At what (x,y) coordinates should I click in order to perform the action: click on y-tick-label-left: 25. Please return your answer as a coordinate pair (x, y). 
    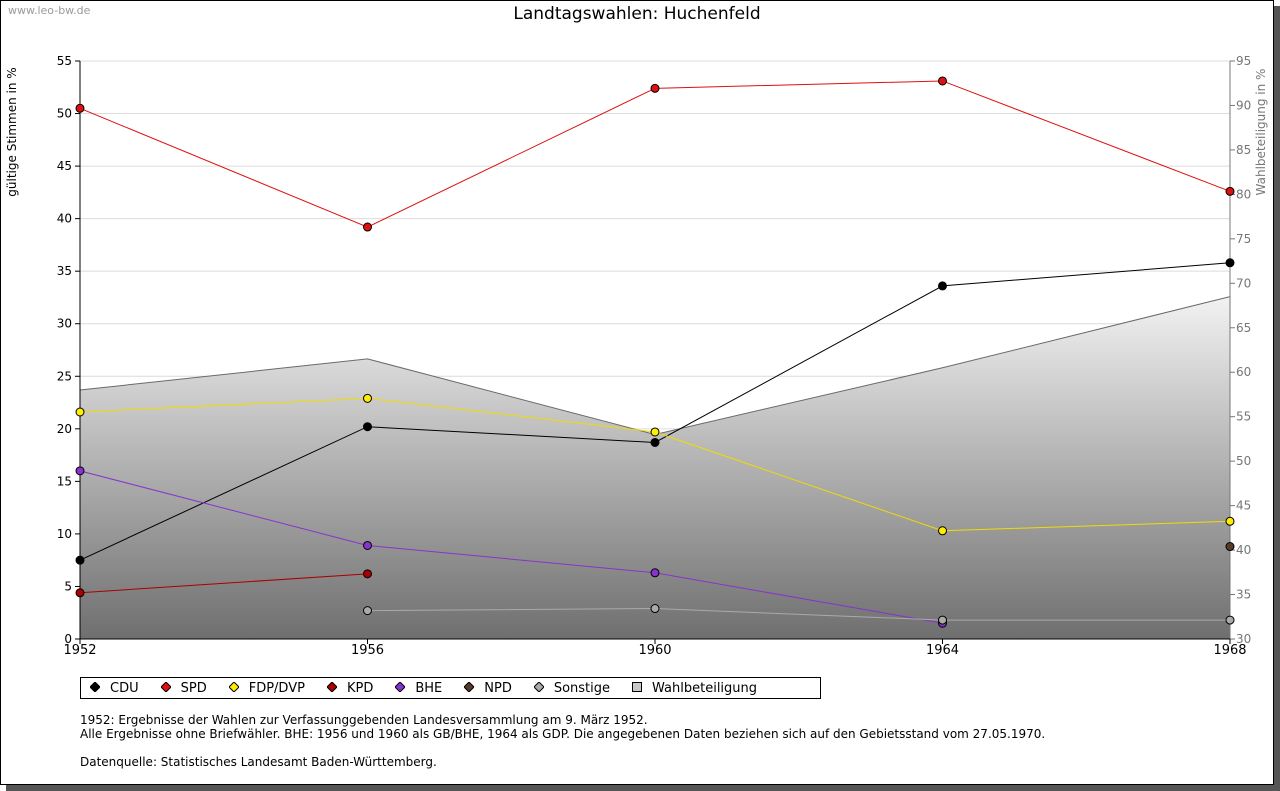
    Looking at the image, I should click on (64, 376).